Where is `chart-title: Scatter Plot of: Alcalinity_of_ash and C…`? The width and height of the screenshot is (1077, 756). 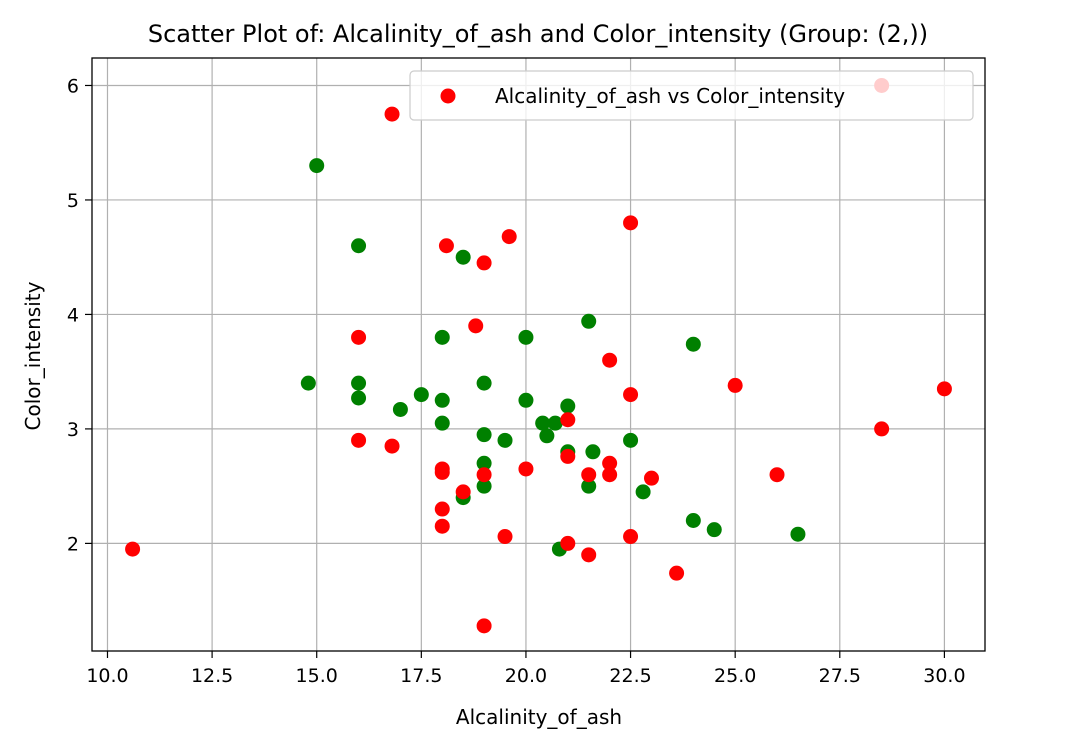
chart-title: Scatter Plot of: Alcalinity_of_ash and C… is located at coordinates (538, 34).